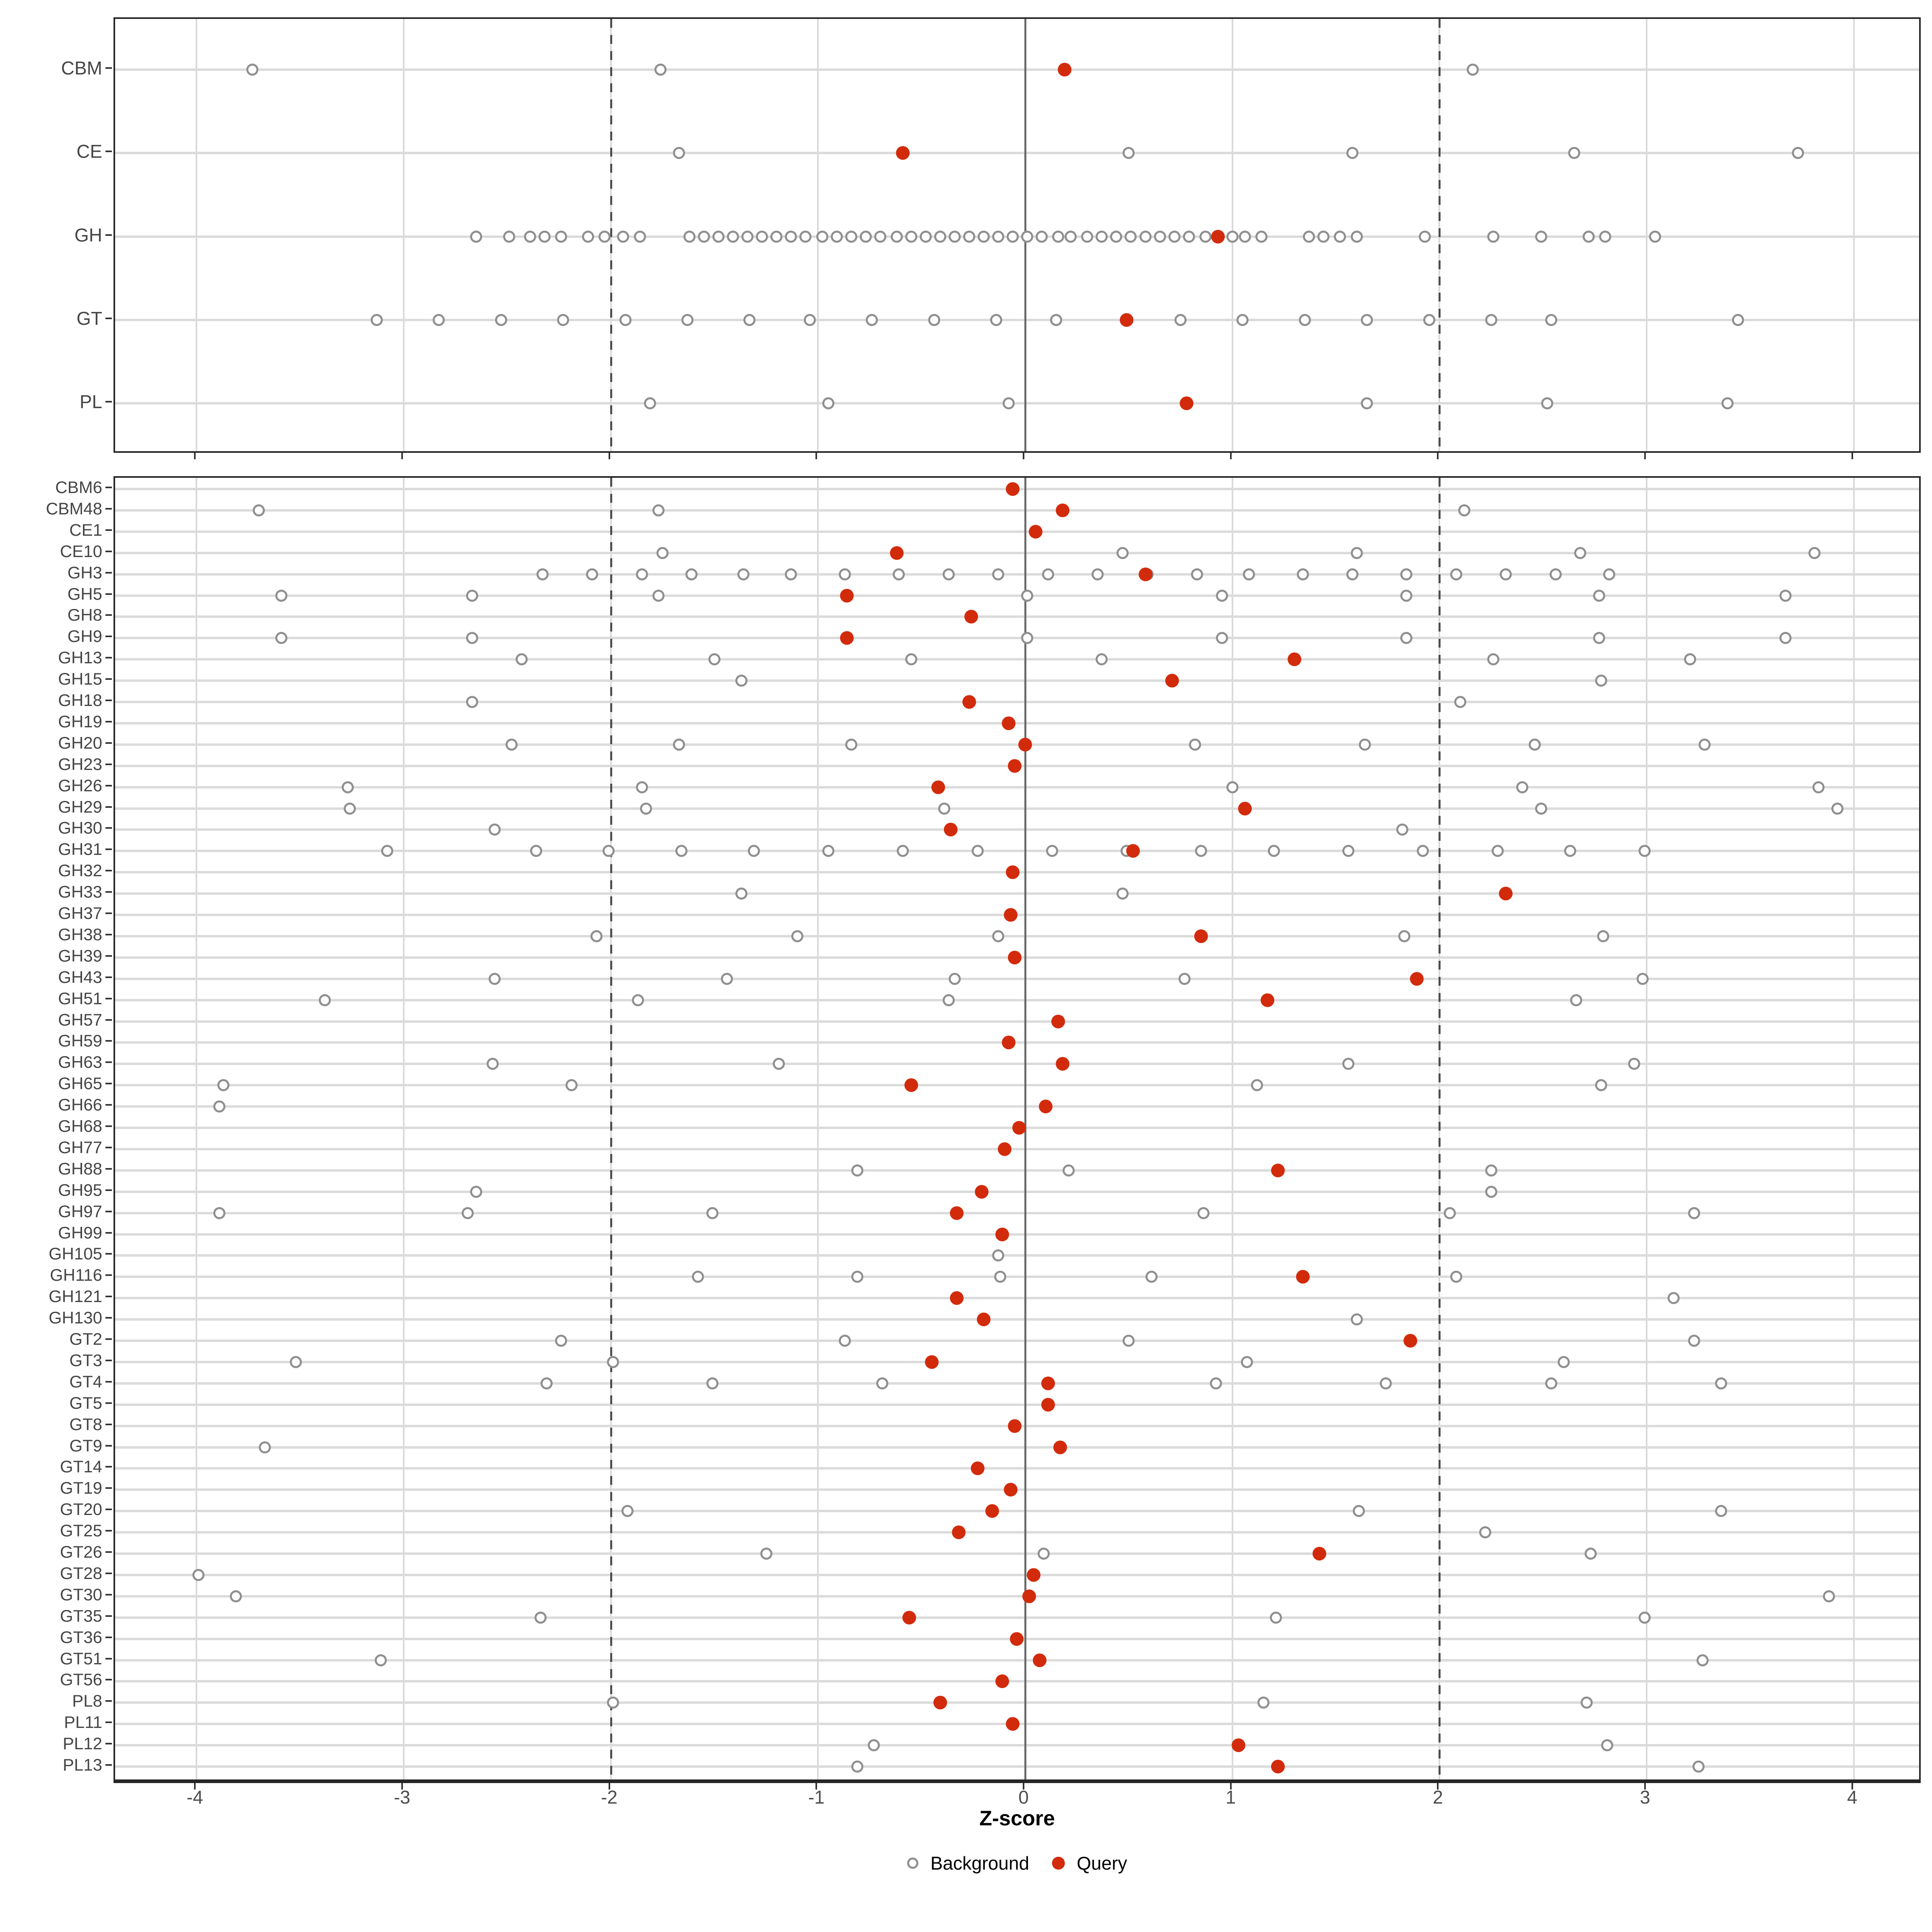 The image size is (1932, 1932). I want to click on row-label: PL11, so click(83, 1722).